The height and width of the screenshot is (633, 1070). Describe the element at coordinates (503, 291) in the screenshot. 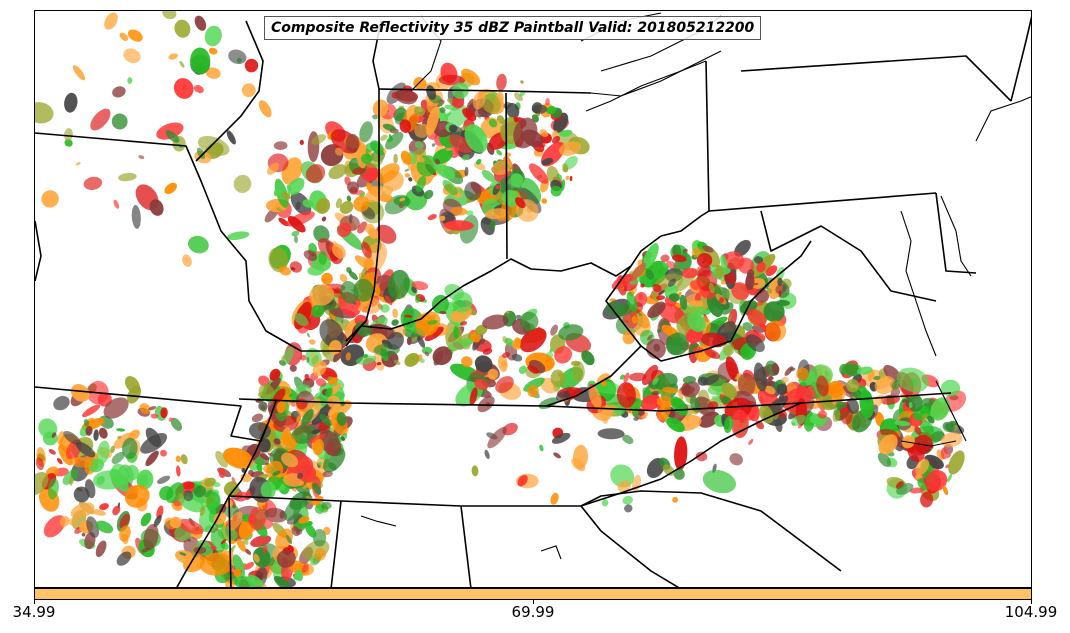

I see `border-ohio-river` at that location.